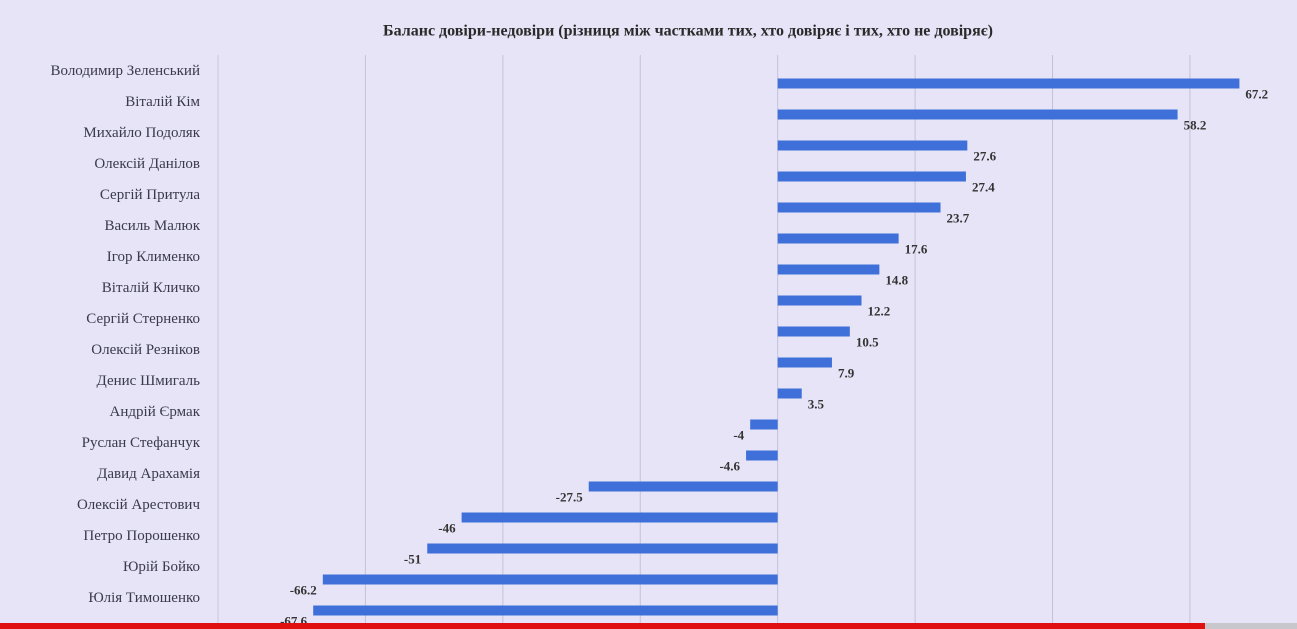 The width and height of the screenshot is (1297, 629). I want to click on progress-bar, so click(602, 626).